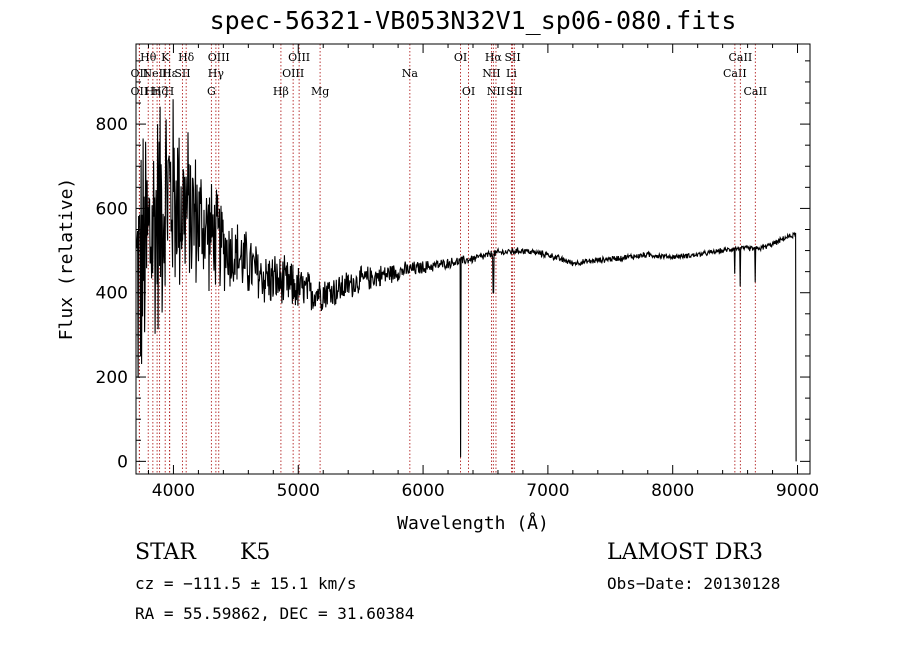 The height and width of the screenshot is (649, 900). I want to click on object-class: STAR, so click(165, 552).